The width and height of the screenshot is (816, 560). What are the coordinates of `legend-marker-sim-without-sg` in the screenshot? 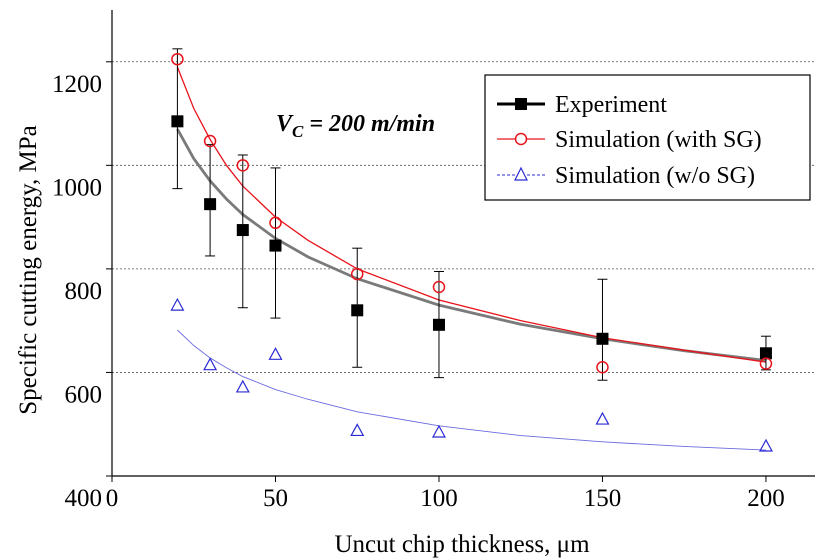 It's located at (521, 173).